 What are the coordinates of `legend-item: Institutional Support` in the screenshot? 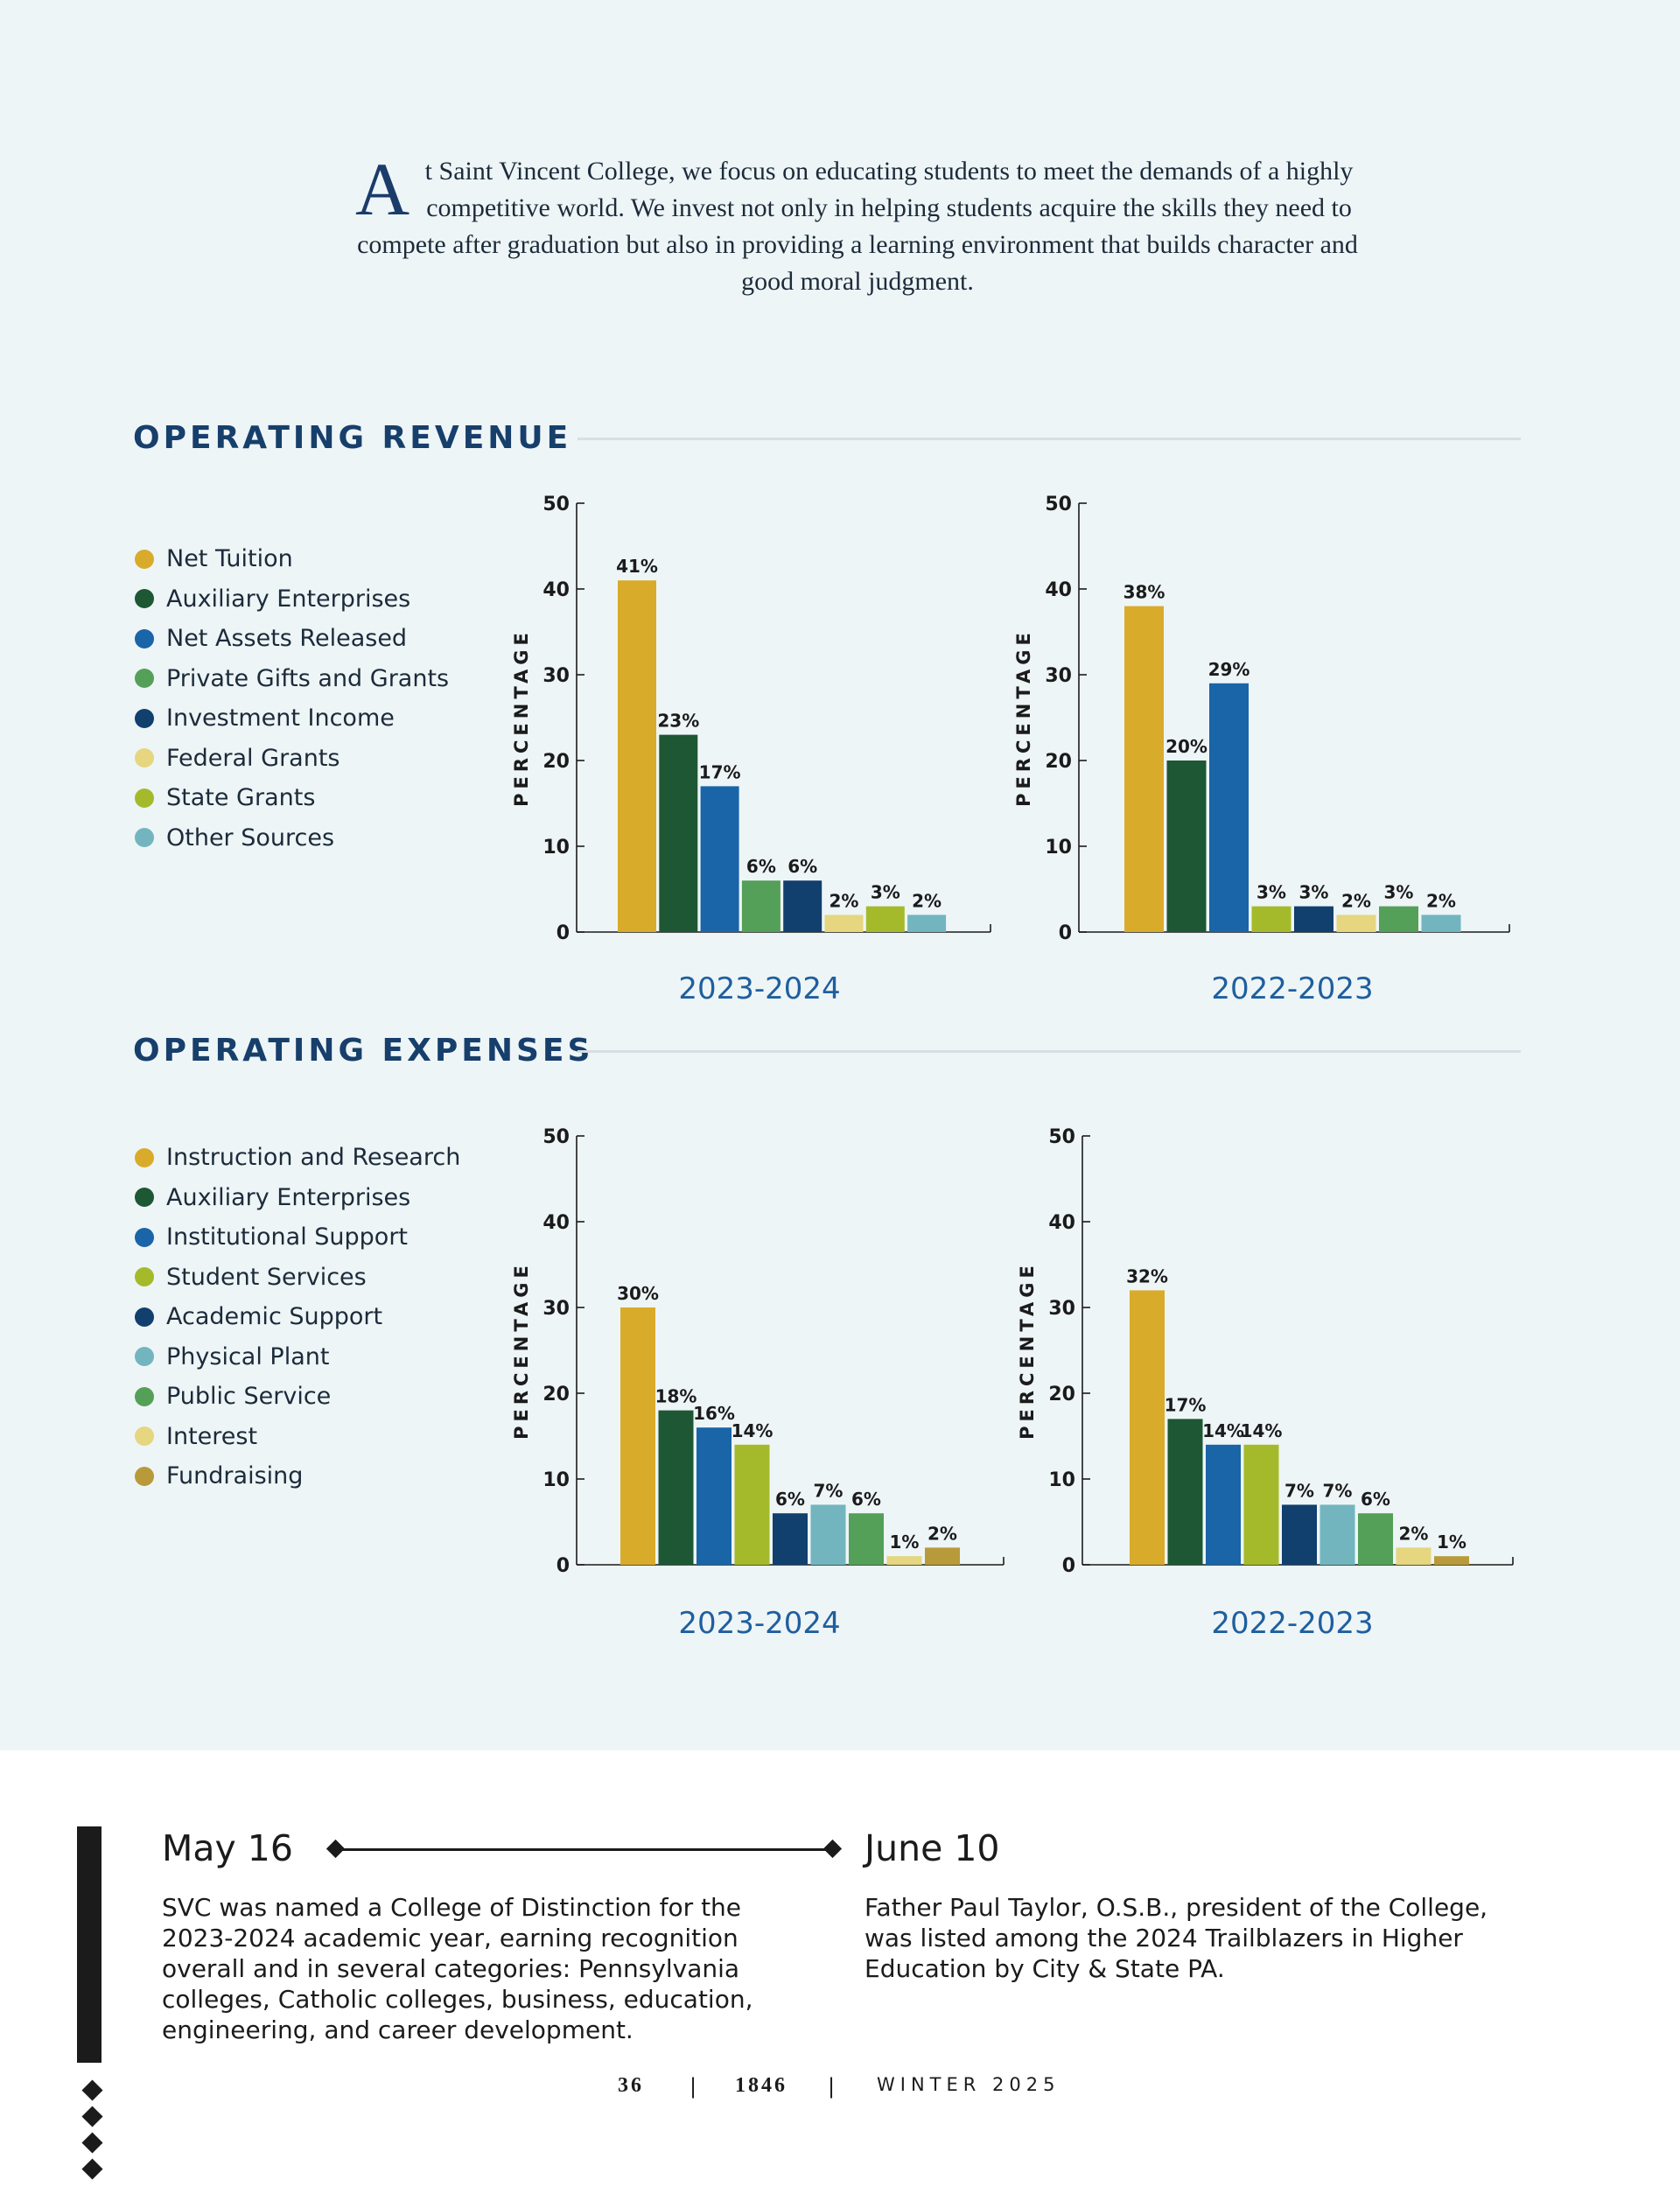 It's located at (296, 1237).